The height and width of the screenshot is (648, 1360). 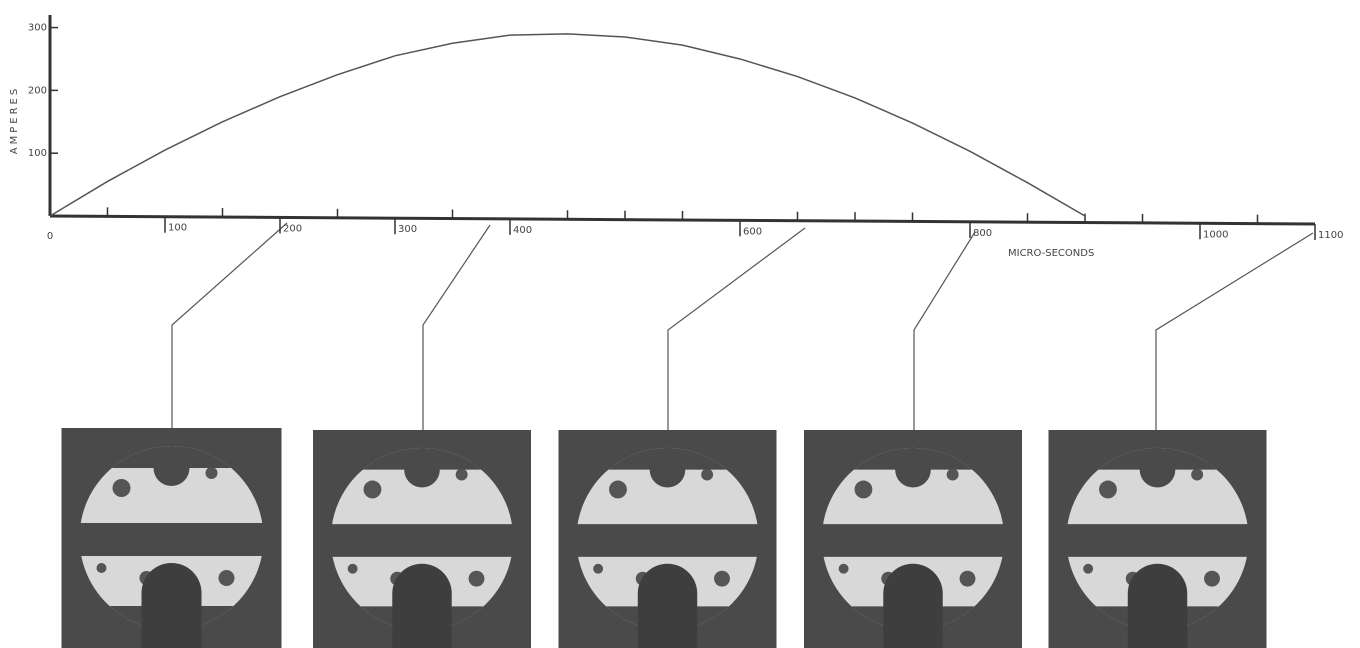 What do you see at coordinates (752, 231) in the screenshot?
I see `x-tick-label: 600` at bounding box center [752, 231].